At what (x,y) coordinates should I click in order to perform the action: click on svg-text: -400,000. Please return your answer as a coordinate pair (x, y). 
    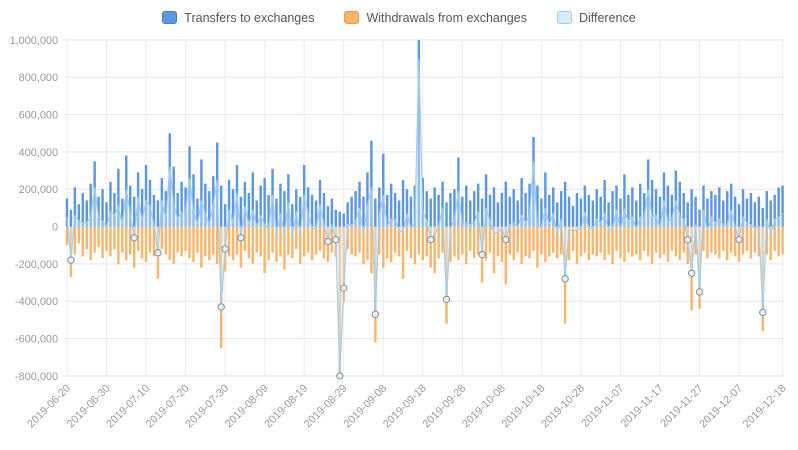
    Looking at the image, I should click on (36, 302).